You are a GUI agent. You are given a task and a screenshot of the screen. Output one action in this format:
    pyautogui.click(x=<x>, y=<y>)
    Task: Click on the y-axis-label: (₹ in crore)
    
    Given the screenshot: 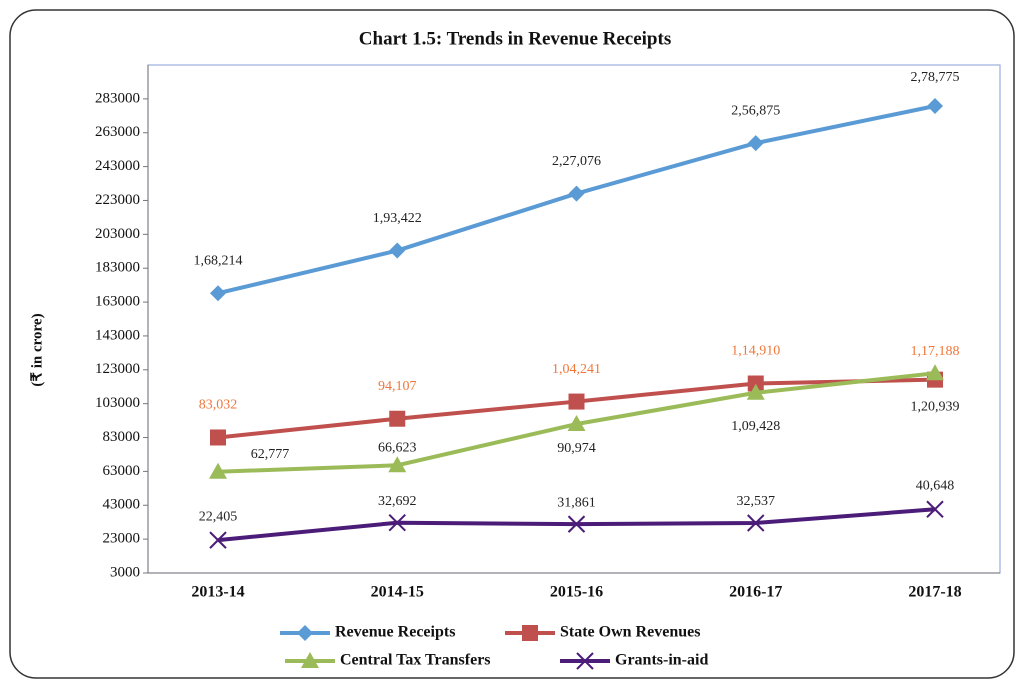 What is the action you would take?
    pyautogui.click(x=37, y=349)
    